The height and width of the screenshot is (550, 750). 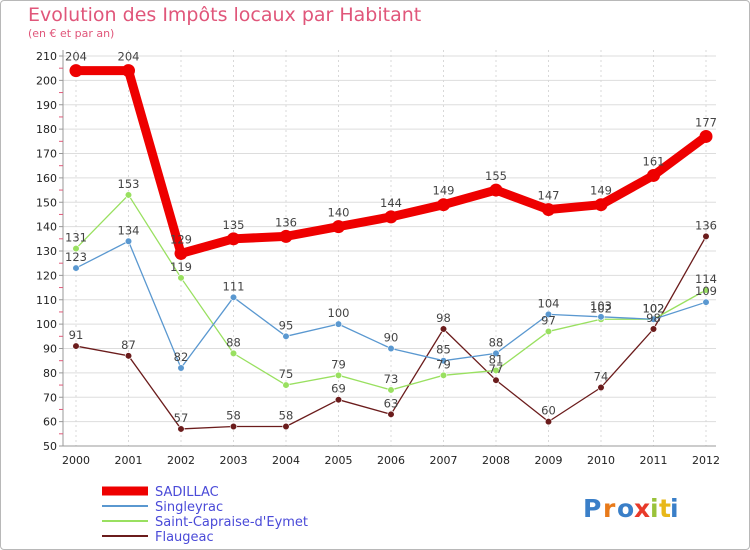 What do you see at coordinates (50, 446) in the screenshot?
I see `y-tick-label: 50` at bounding box center [50, 446].